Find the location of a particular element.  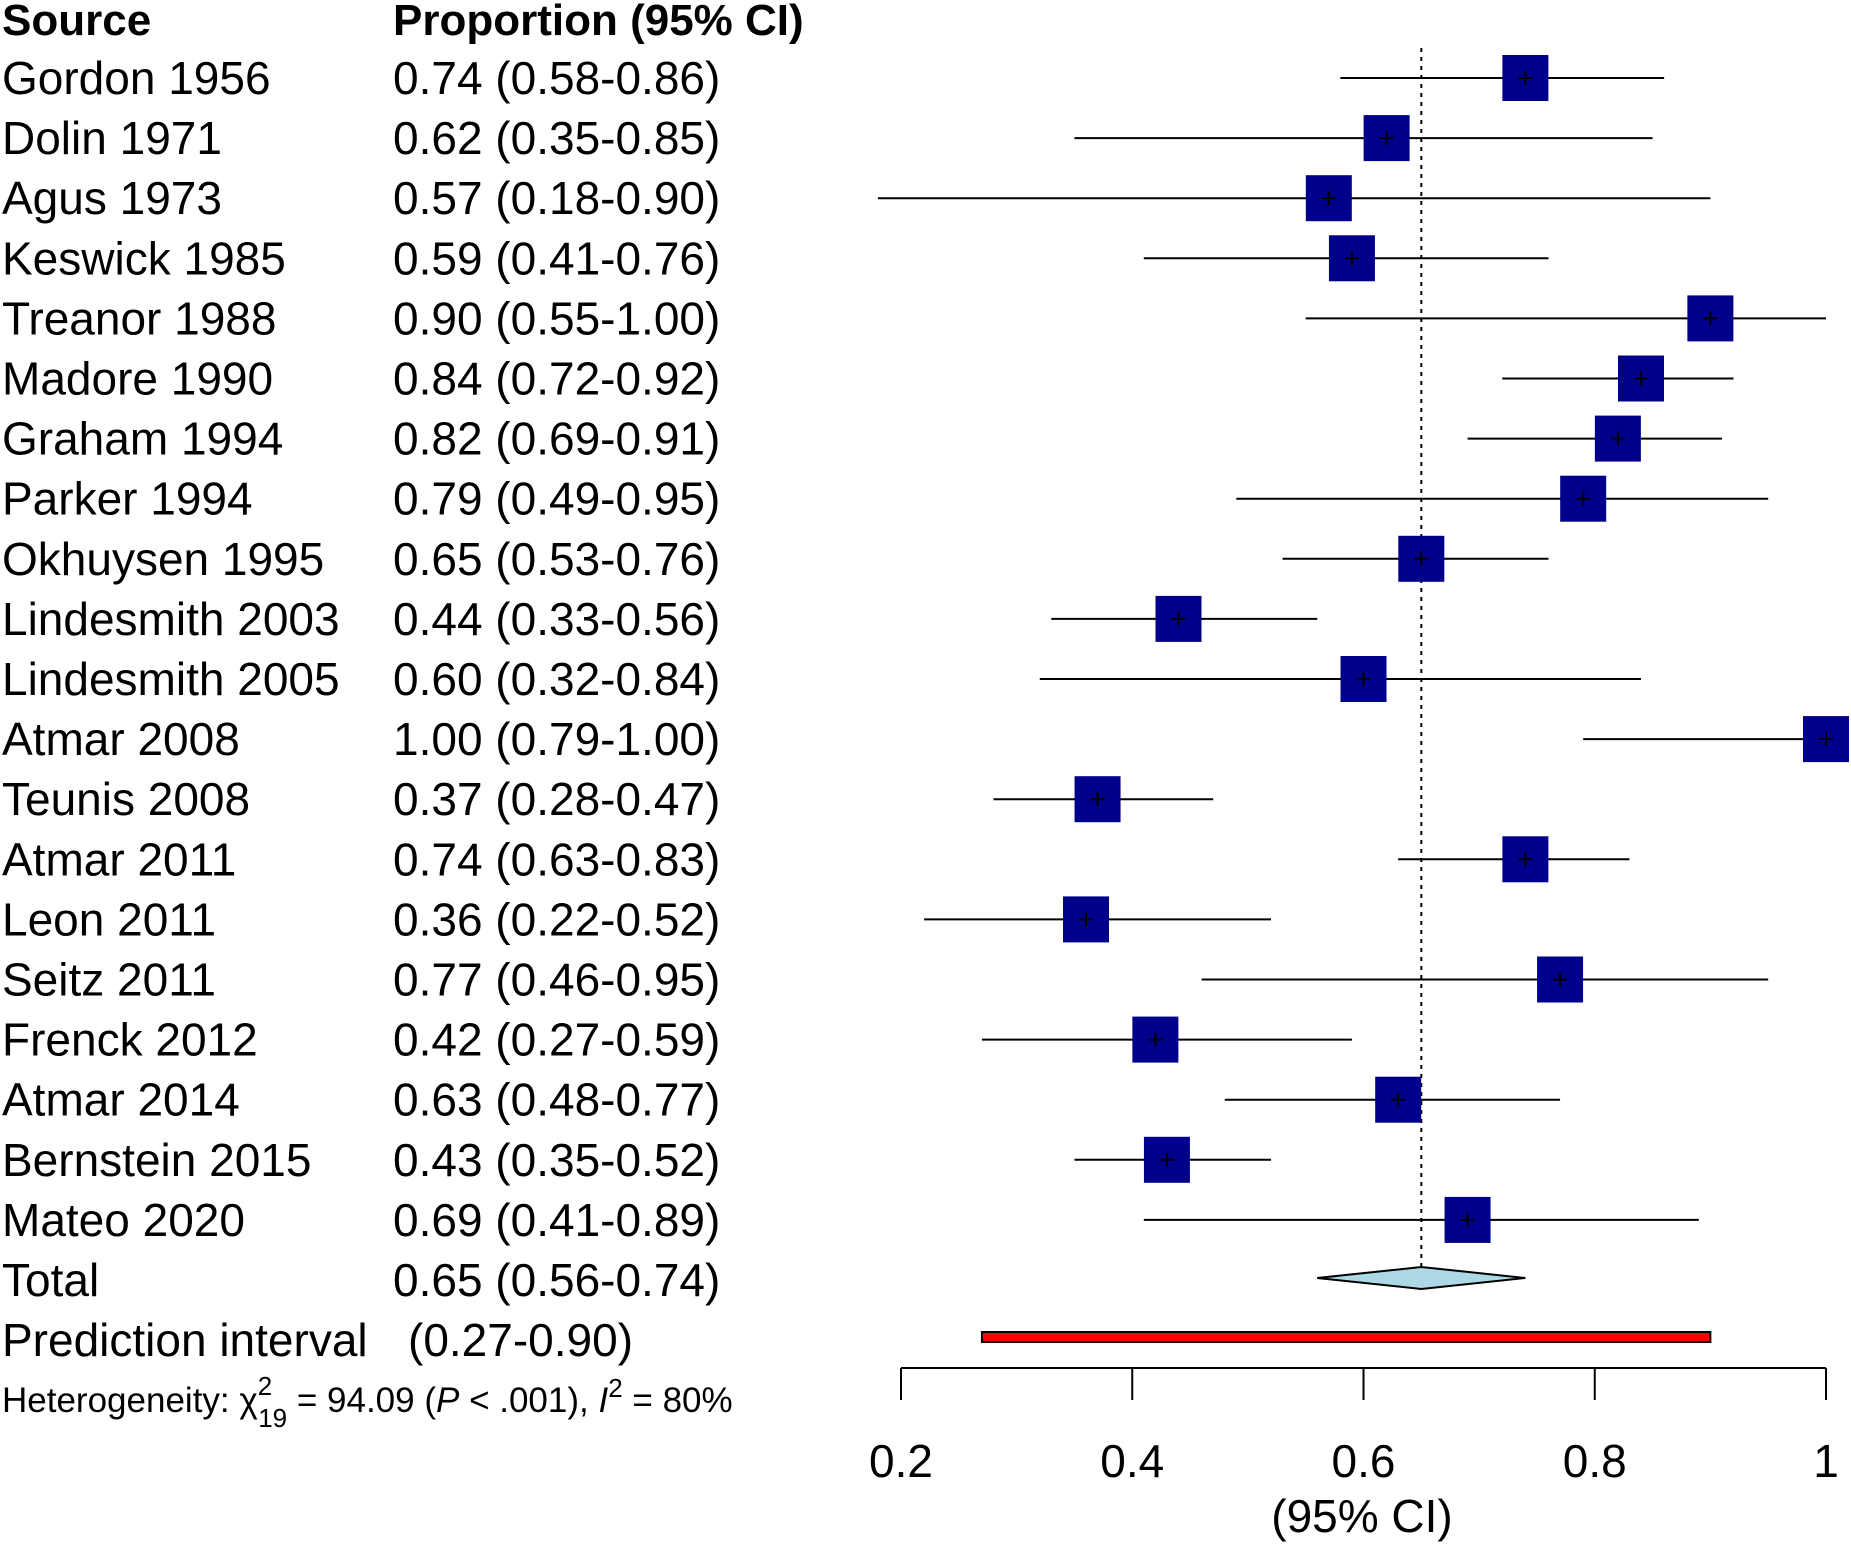

study-ci-text: 0.65 (0.53-0.76) is located at coordinates (556, 559).